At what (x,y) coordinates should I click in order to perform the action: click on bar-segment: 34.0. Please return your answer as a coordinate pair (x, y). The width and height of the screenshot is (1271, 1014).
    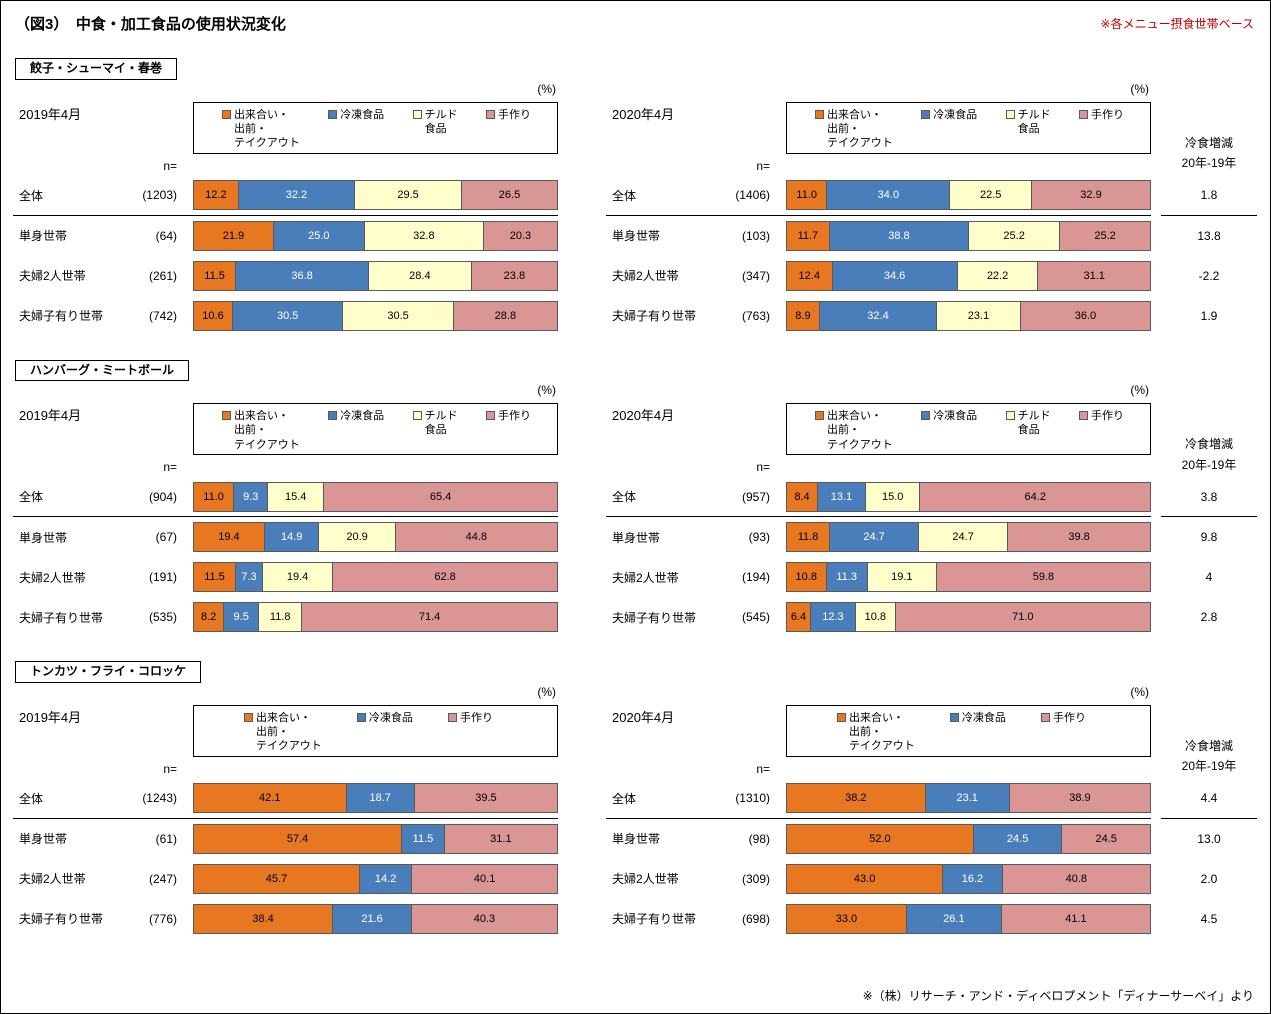
    Looking at the image, I should click on (889, 195).